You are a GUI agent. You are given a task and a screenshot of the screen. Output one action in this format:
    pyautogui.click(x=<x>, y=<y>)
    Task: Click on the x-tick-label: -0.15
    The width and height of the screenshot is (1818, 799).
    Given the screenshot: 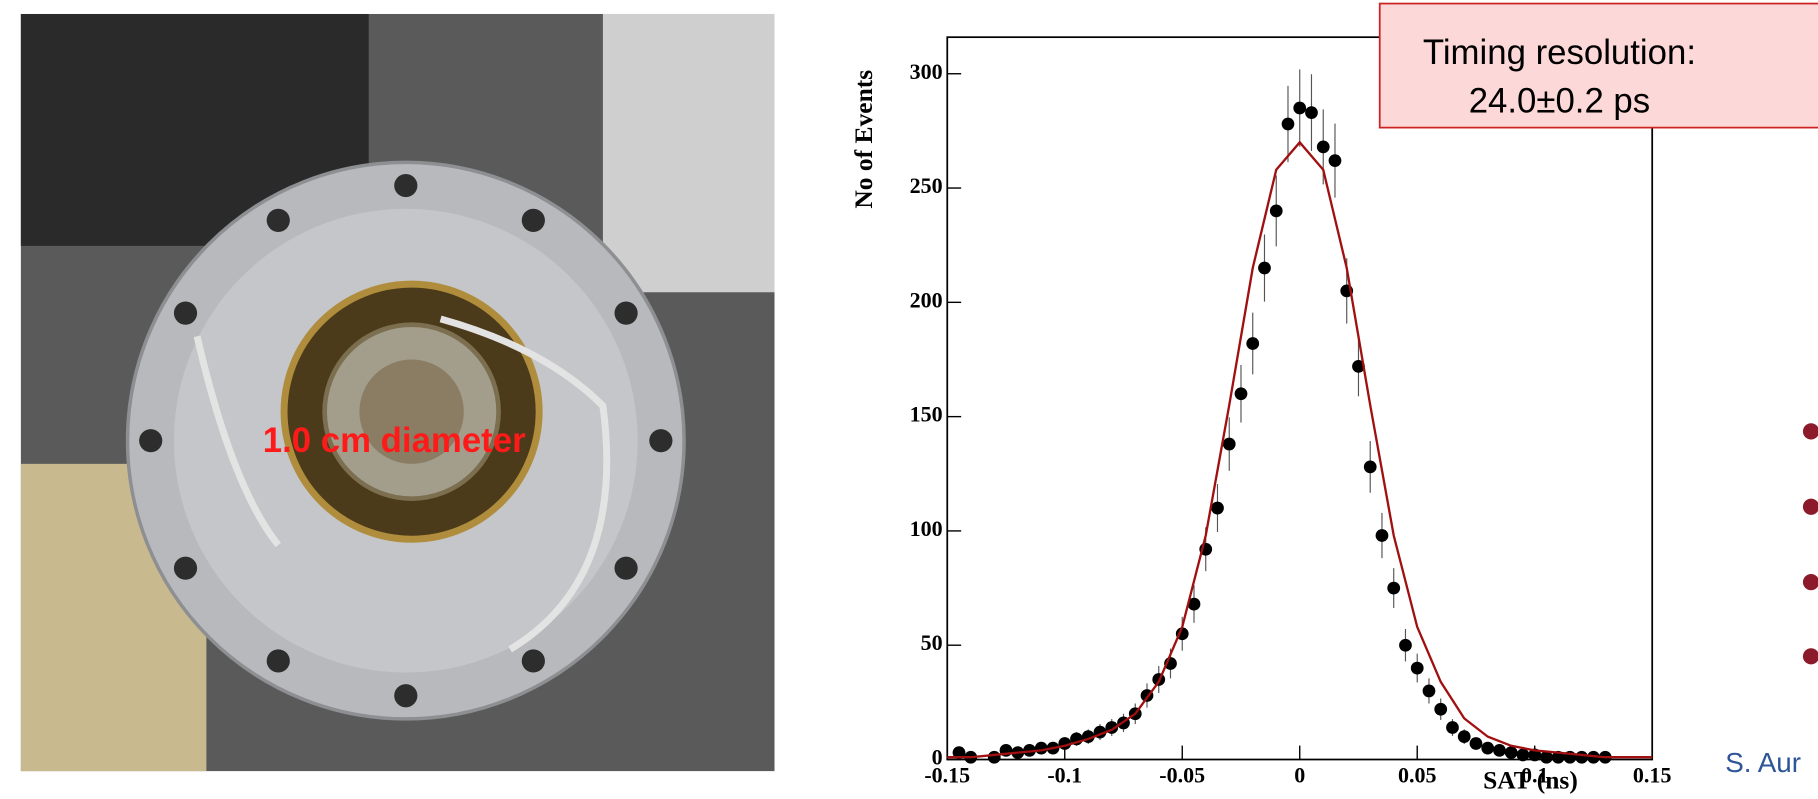 What is the action you would take?
    pyautogui.click(x=947, y=774)
    